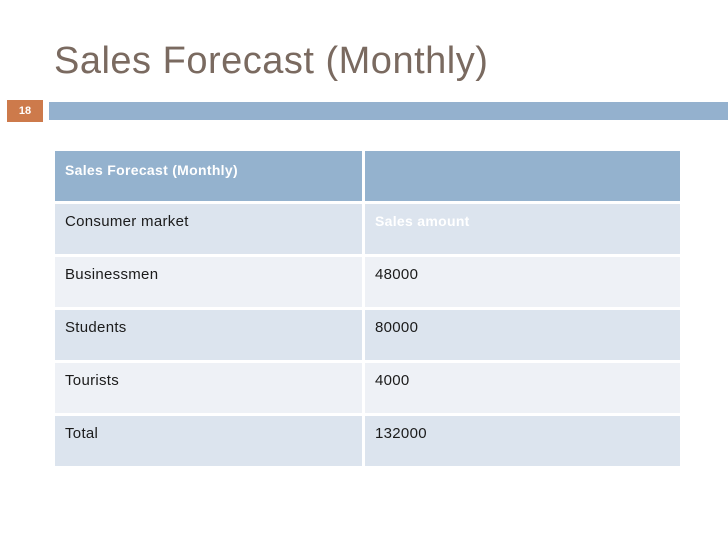 This screenshot has width=728, height=546. I want to click on column-header-sales-amount: Sales amount, so click(522, 229).